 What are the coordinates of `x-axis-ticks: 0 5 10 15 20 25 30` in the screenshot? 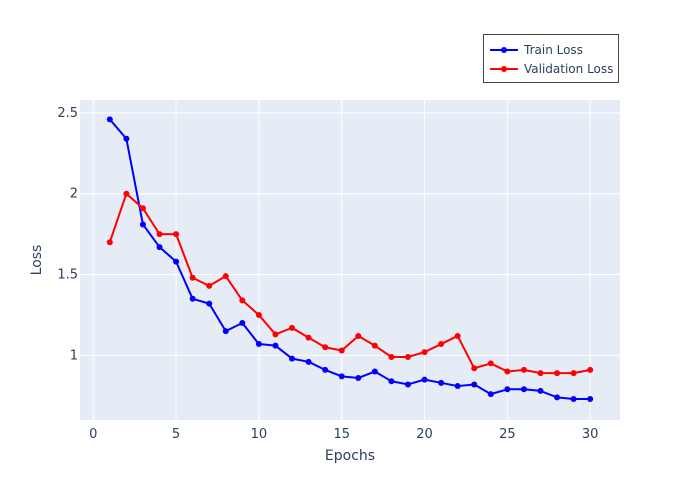 It's located at (343, 434).